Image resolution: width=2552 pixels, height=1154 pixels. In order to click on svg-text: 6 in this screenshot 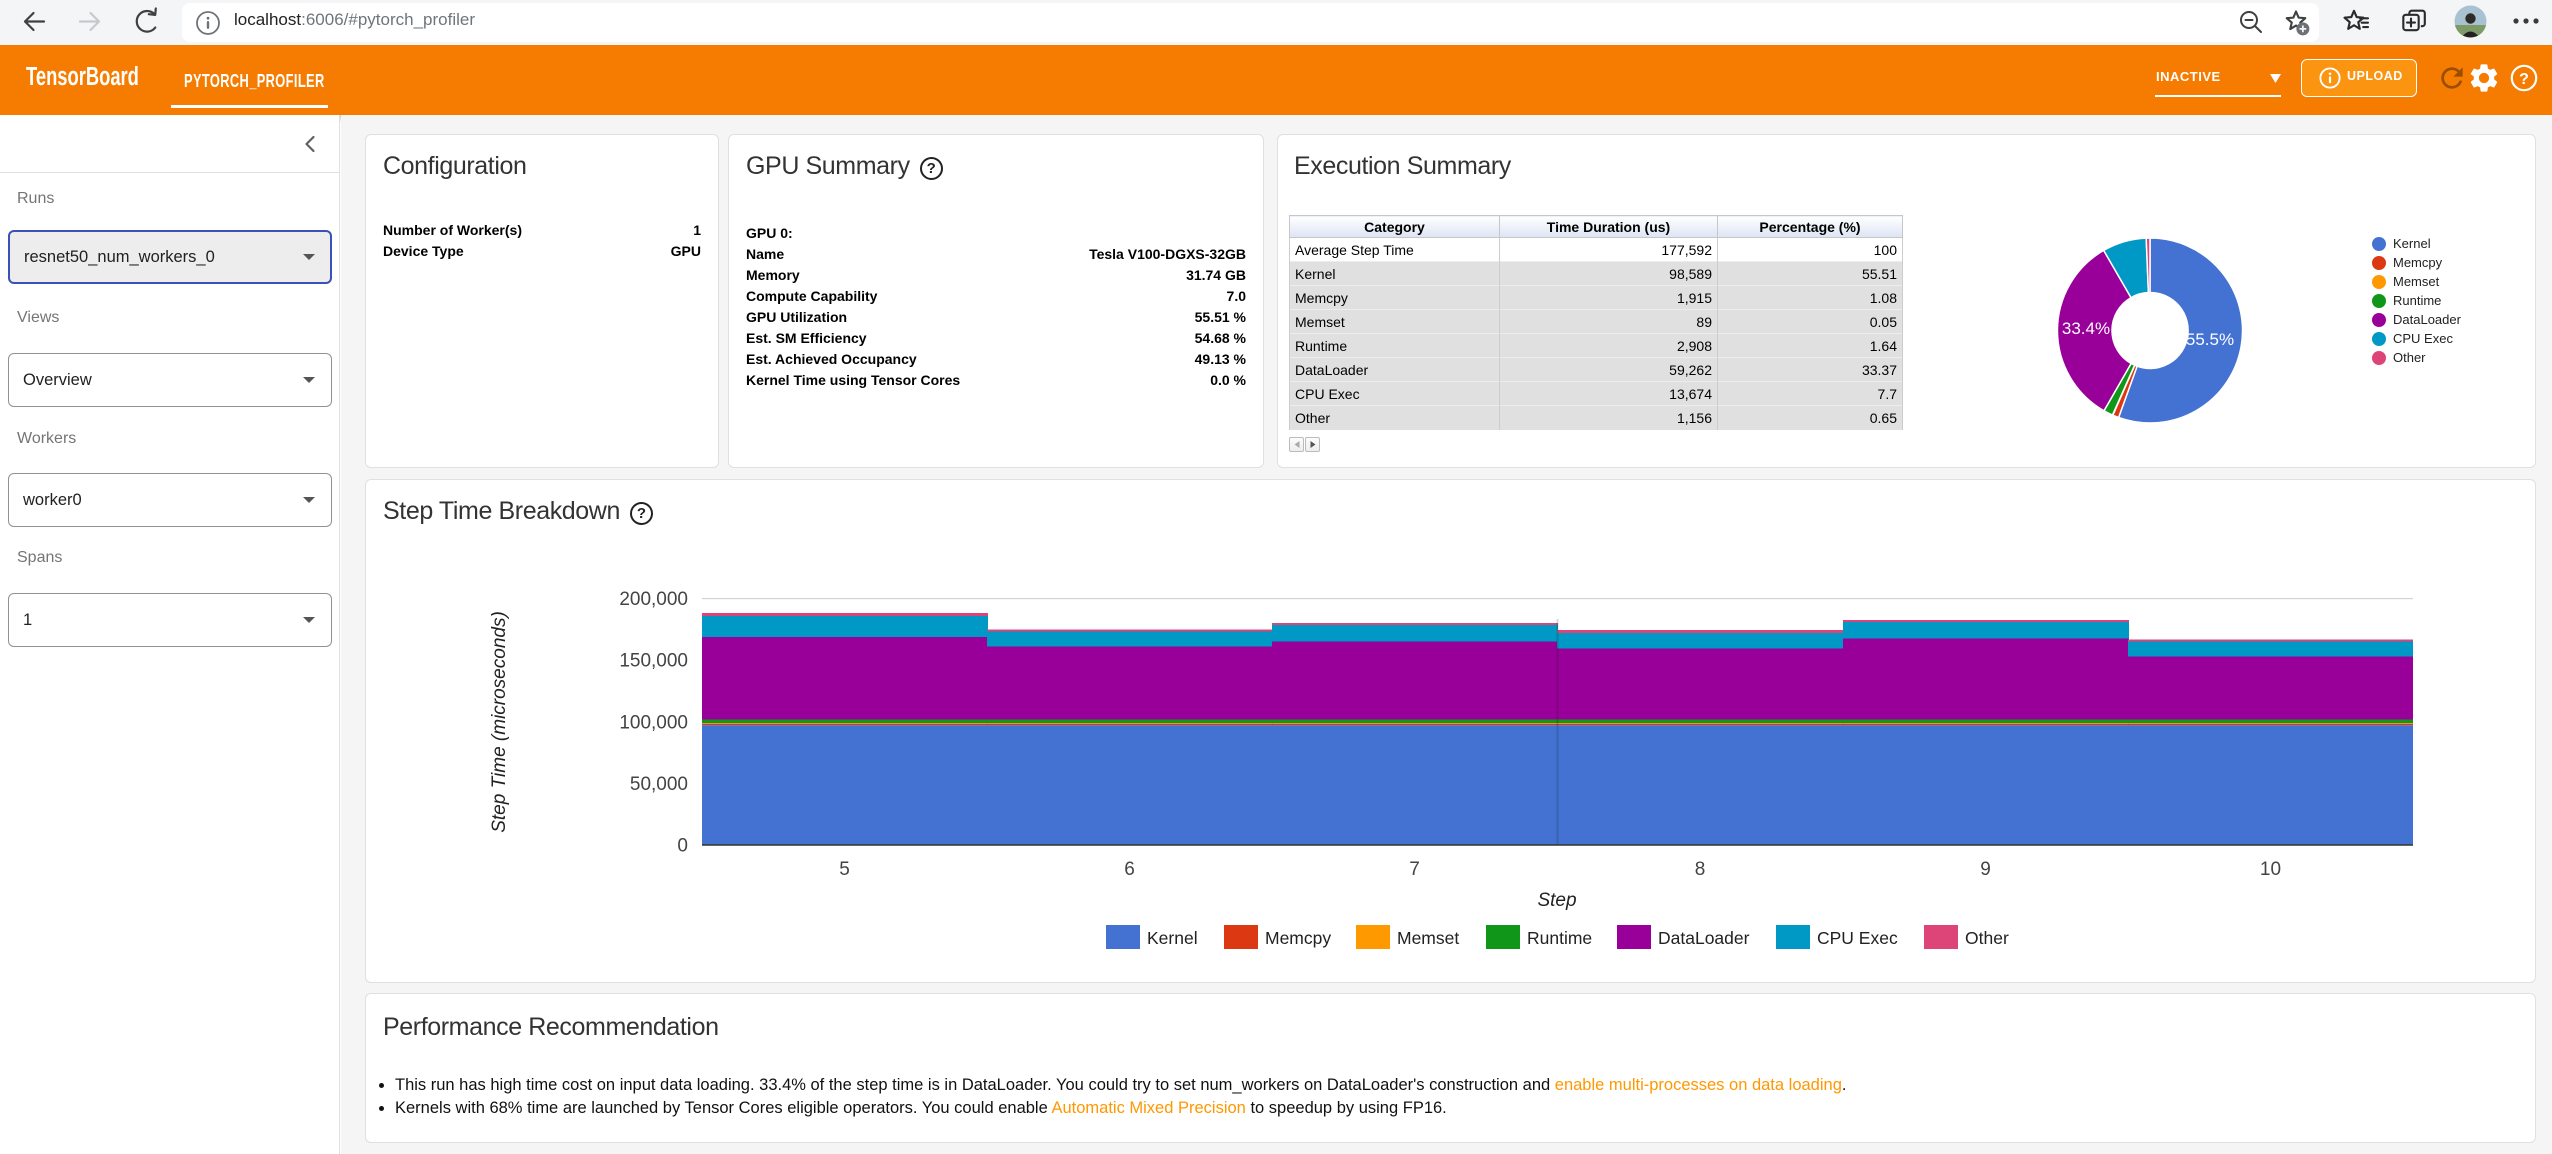, I will do `click(1129, 869)`.